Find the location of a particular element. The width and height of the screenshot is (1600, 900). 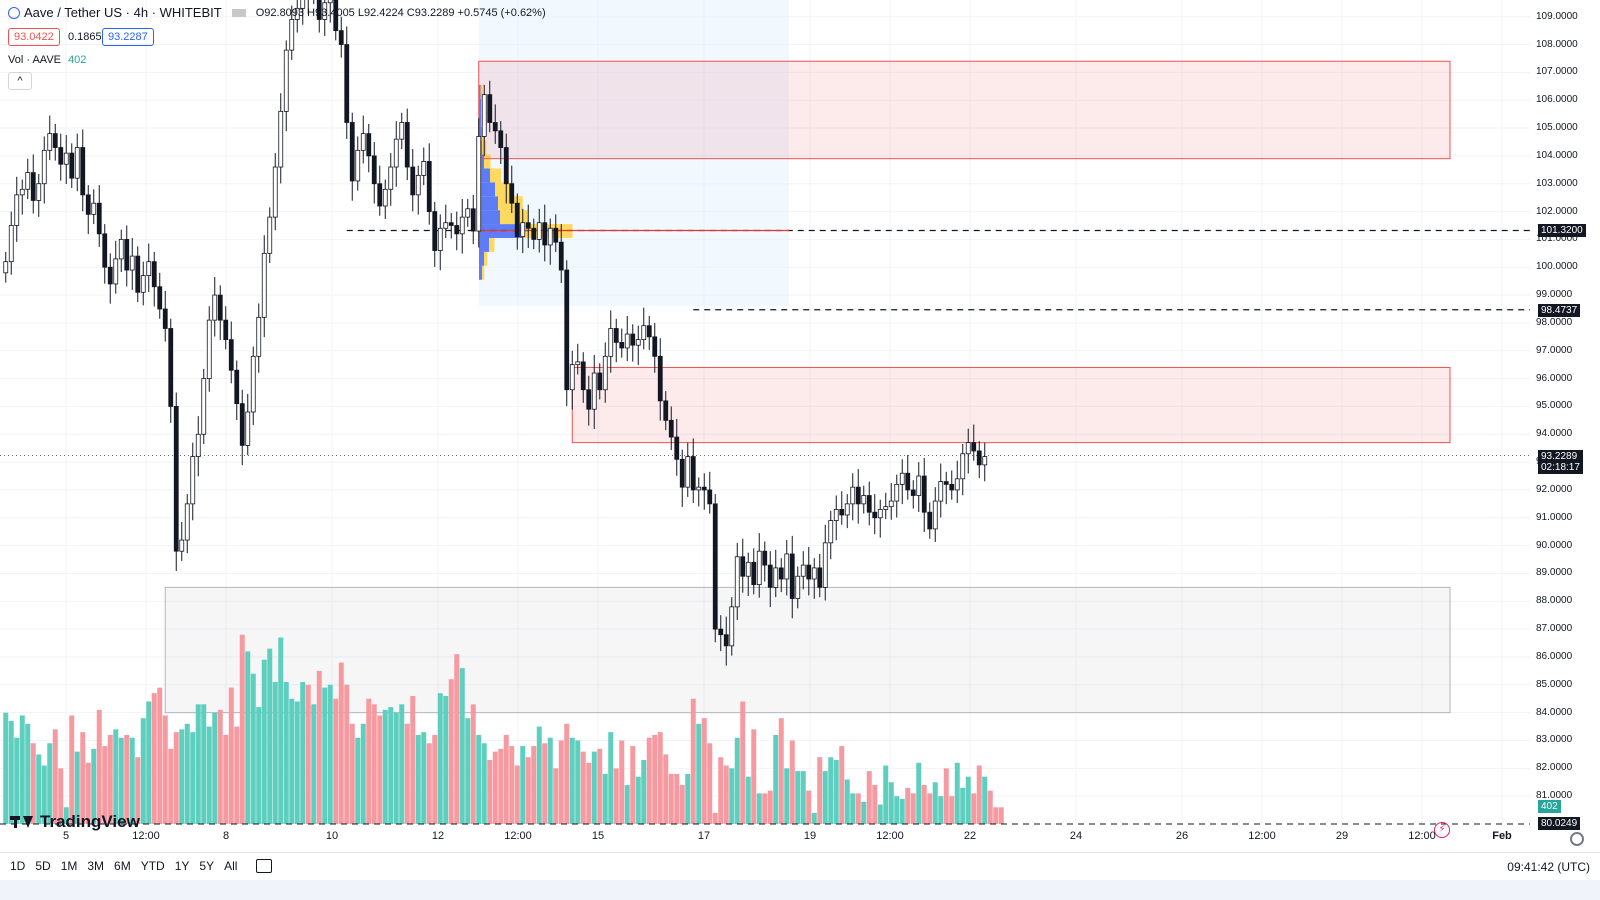

buy-price-box: 93.2287 is located at coordinates (128, 37).